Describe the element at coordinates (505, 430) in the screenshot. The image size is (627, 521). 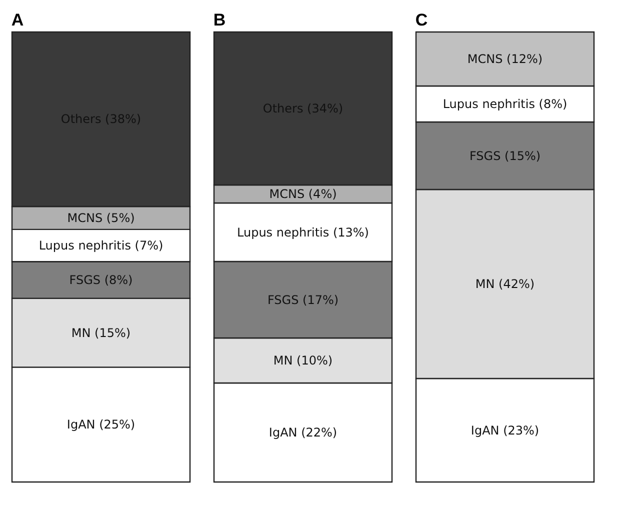
I see `data-label: IgAN (23%)` at that location.